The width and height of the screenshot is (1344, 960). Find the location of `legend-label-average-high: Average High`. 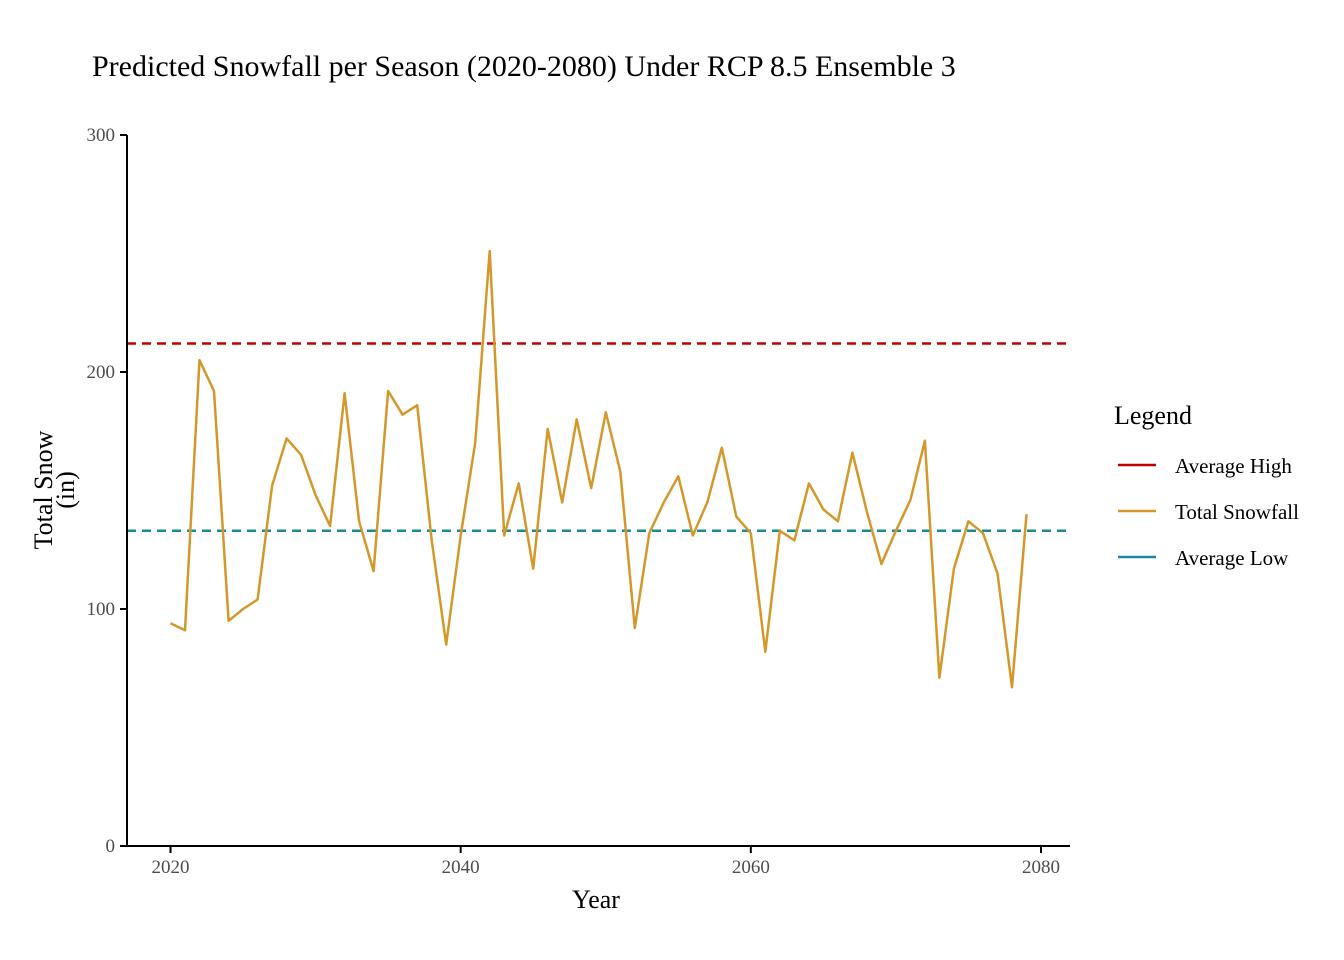

legend-label-average-high: Average High is located at coordinates (1233, 466).